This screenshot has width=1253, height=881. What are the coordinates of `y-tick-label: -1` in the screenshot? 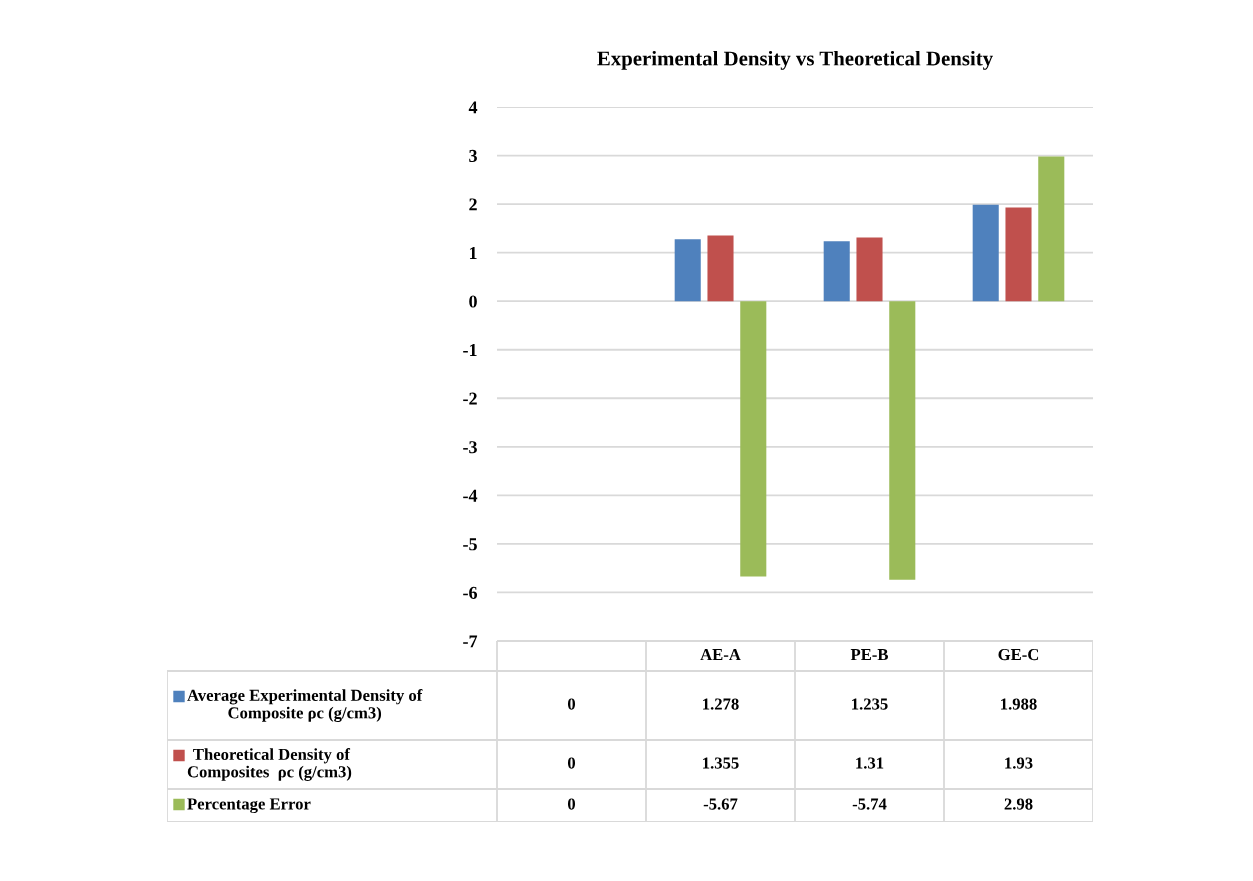 It's located at (470, 350).